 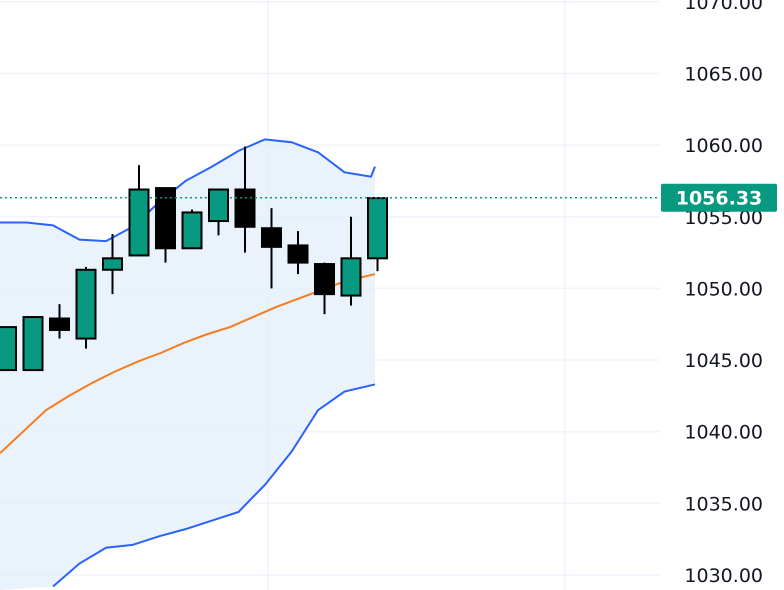 I want to click on current-price-label: 1056.33, so click(x=719, y=199).